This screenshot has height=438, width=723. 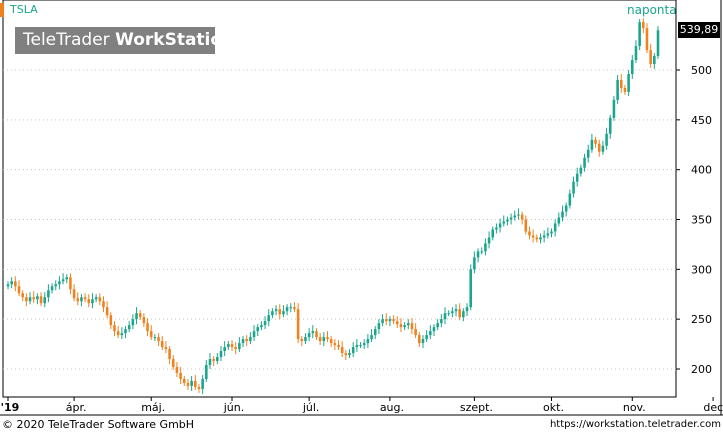 I want to click on x-tick-label: dec., so click(x=713, y=407).